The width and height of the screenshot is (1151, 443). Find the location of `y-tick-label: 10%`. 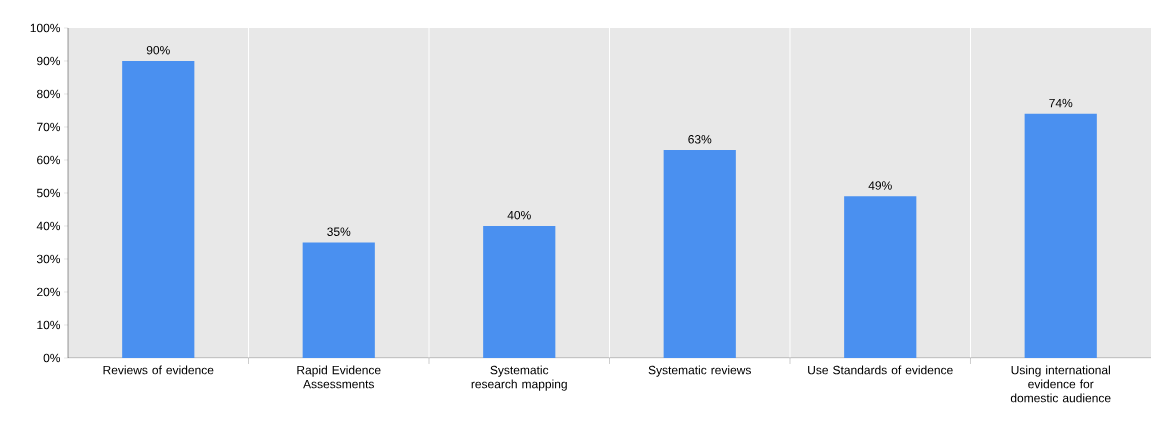

y-tick-label: 10% is located at coordinates (49, 325).